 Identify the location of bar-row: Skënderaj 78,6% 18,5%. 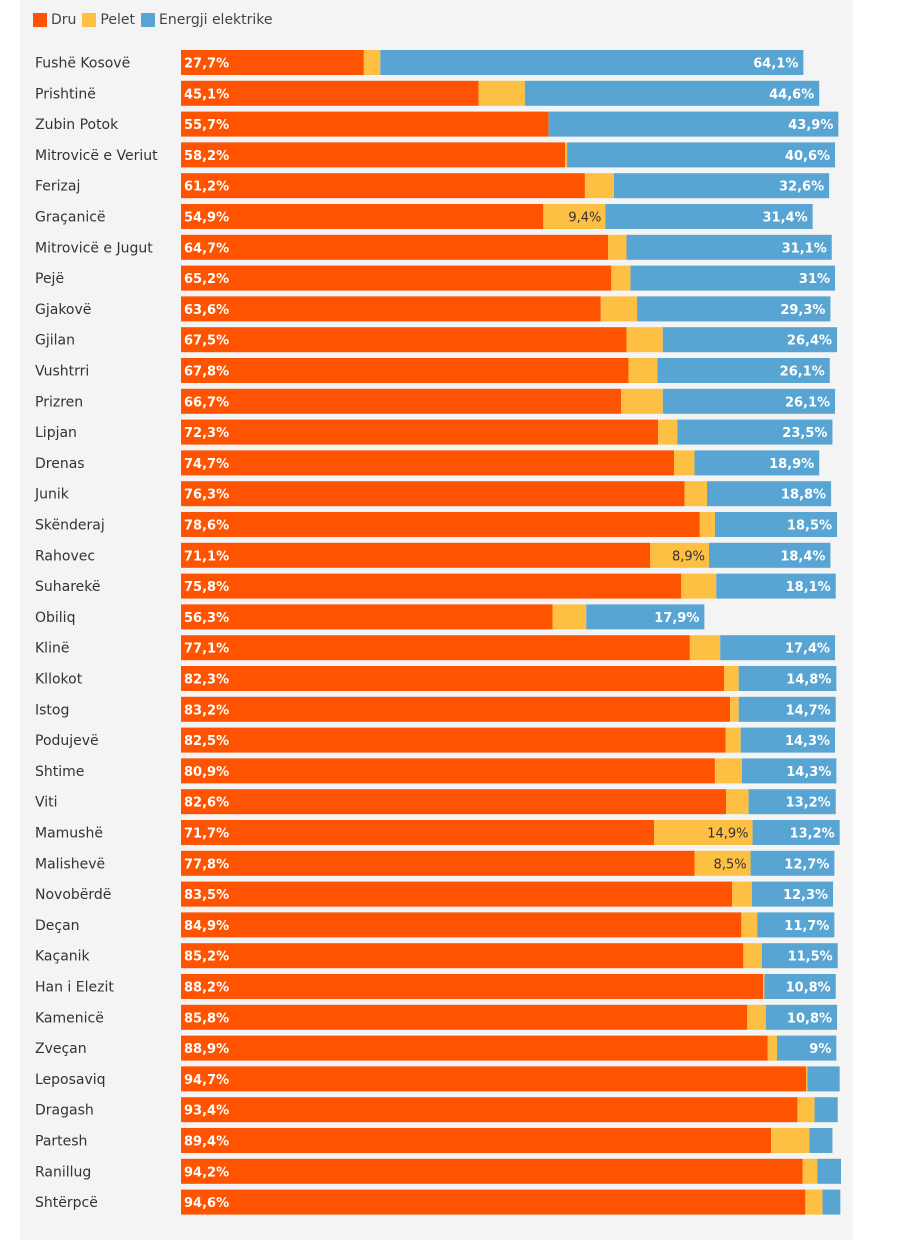
(436, 524).